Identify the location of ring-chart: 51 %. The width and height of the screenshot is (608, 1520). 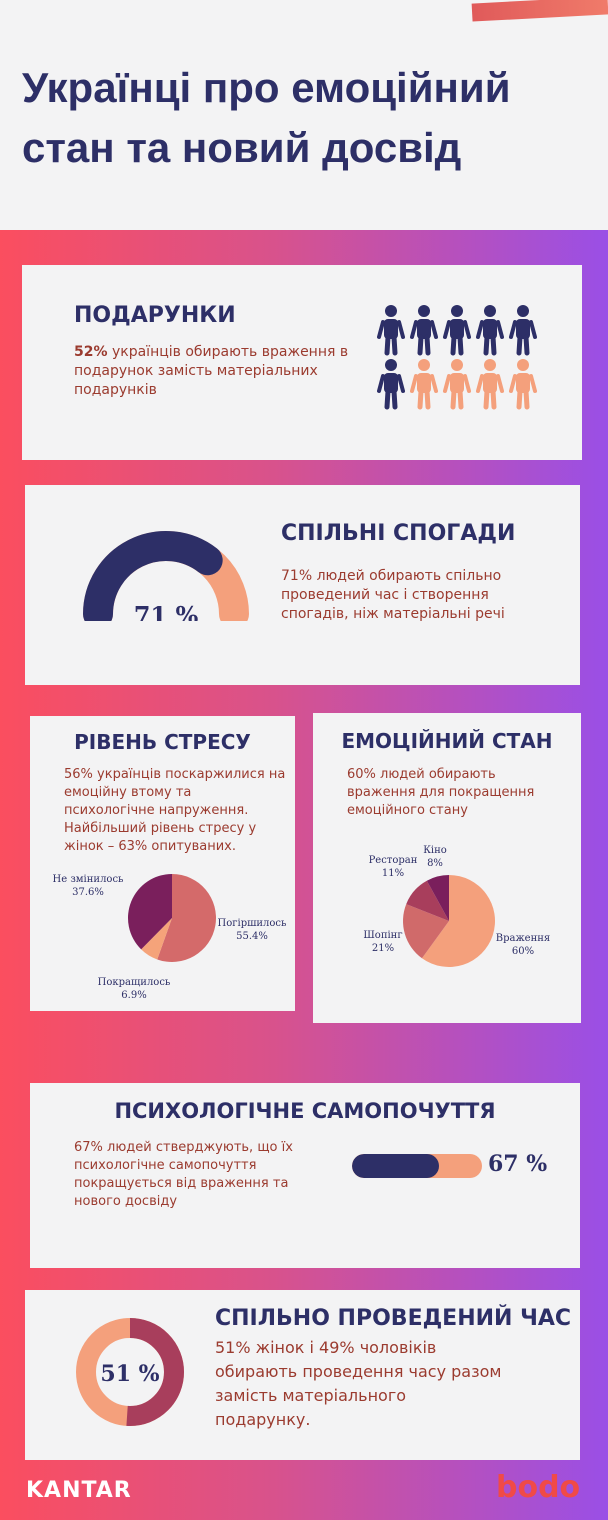
(130, 1372).